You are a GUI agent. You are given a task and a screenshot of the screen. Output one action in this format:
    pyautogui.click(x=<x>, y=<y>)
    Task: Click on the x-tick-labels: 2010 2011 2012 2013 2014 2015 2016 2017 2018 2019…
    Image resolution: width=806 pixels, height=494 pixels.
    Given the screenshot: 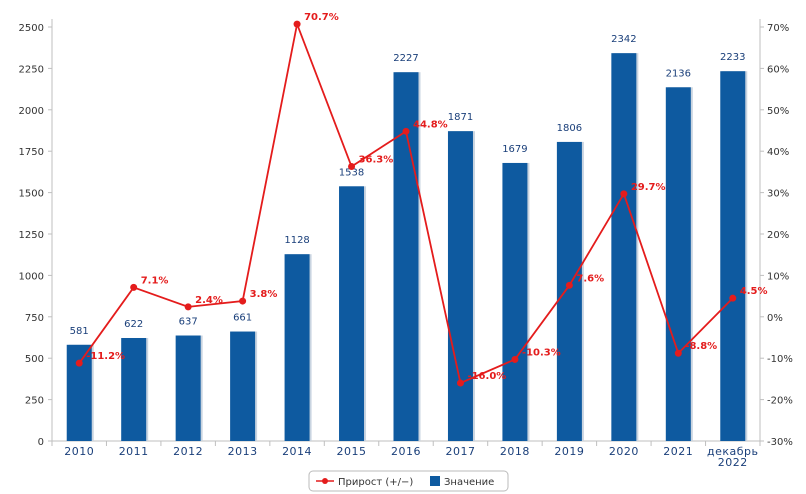 What is the action you would take?
    pyautogui.click(x=411, y=457)
    